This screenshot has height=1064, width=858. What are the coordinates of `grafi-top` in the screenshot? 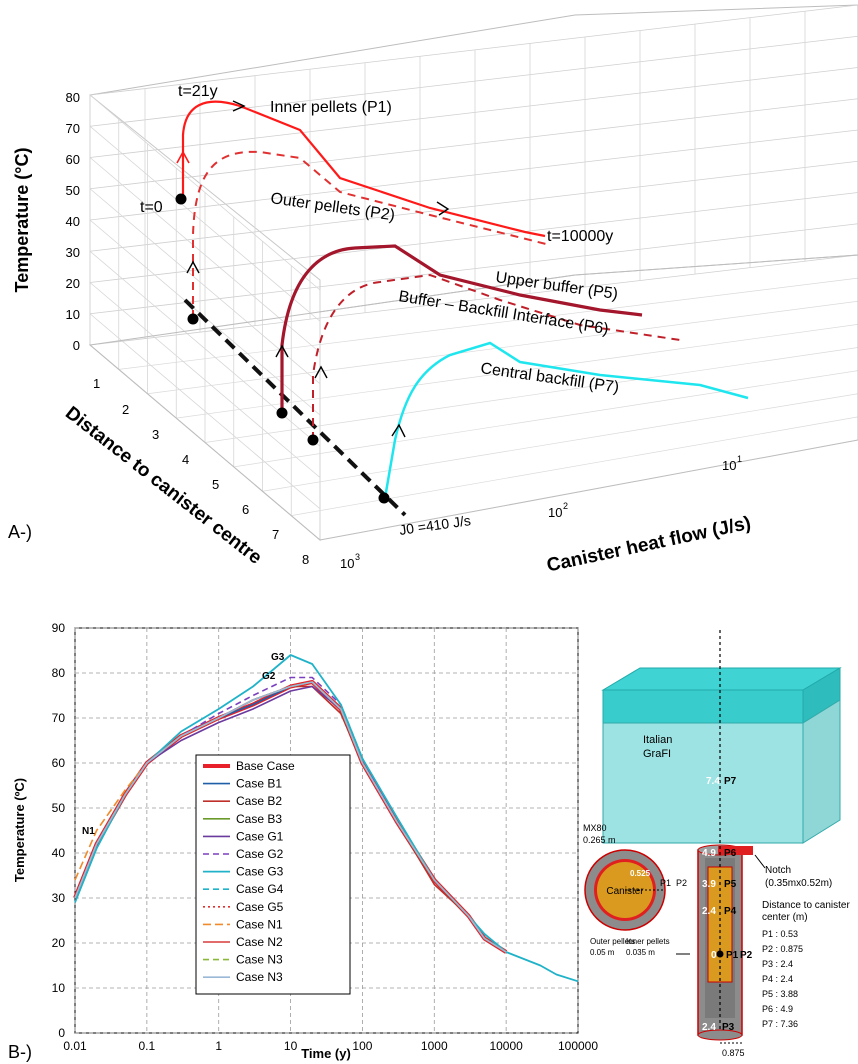 It's located at (721, 679).